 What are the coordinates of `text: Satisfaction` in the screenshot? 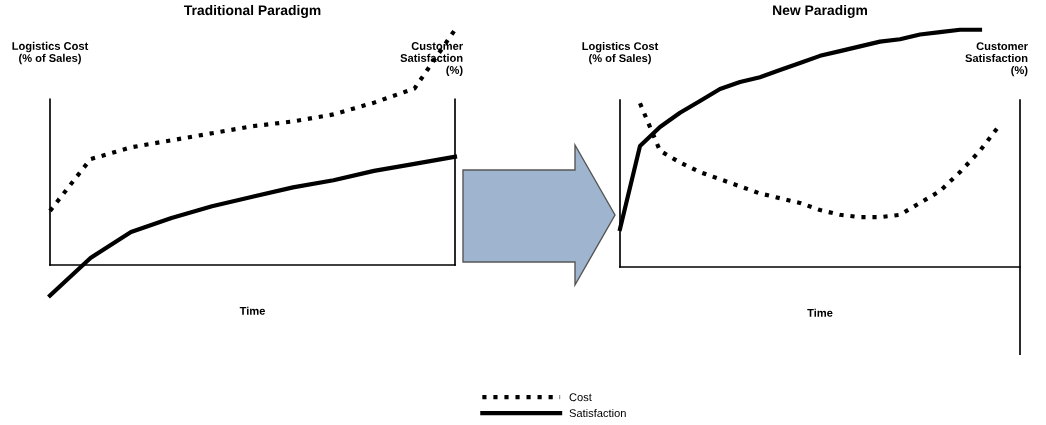 It's located at (597, 413).